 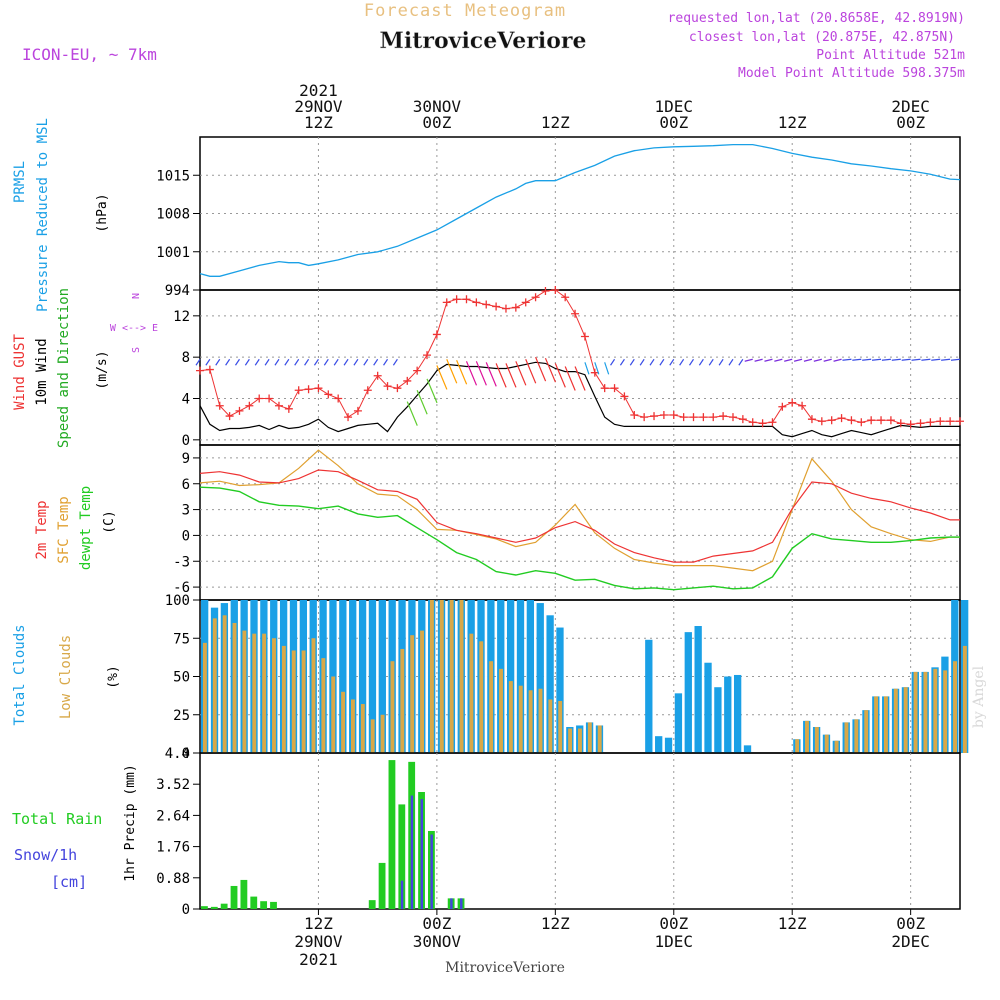 I want to click on snow-bar, so click(x=412, y=852).